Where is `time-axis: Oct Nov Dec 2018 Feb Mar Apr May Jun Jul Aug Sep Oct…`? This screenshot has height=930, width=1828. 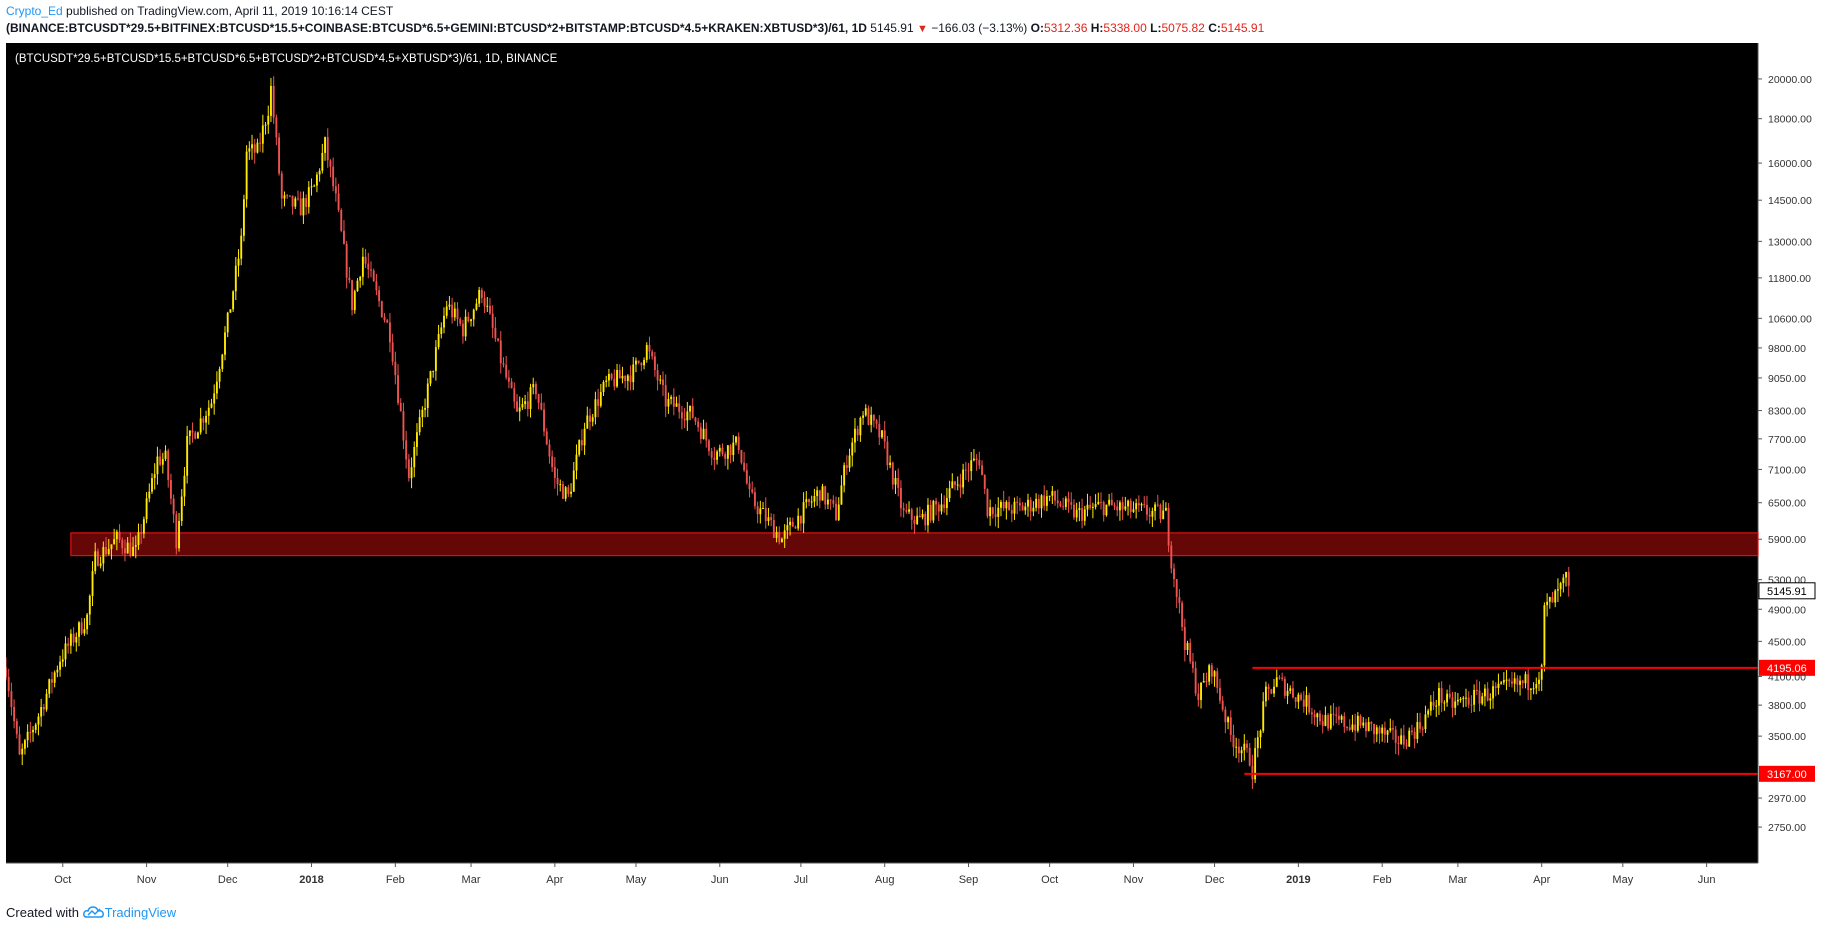
time-axis: Oct Nov Dec 2018 Feb Mar Apr May Jun Jul Aug Sep Oct… is located at coordinates (885, 874).